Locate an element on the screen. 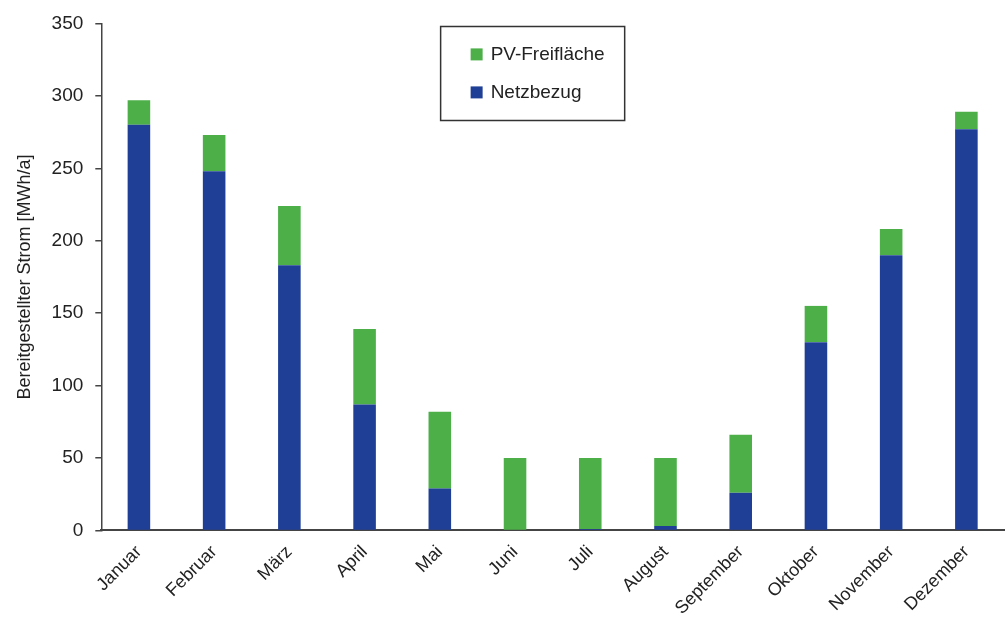  y-tick-label: 200 is located at coordinates (67, 239).